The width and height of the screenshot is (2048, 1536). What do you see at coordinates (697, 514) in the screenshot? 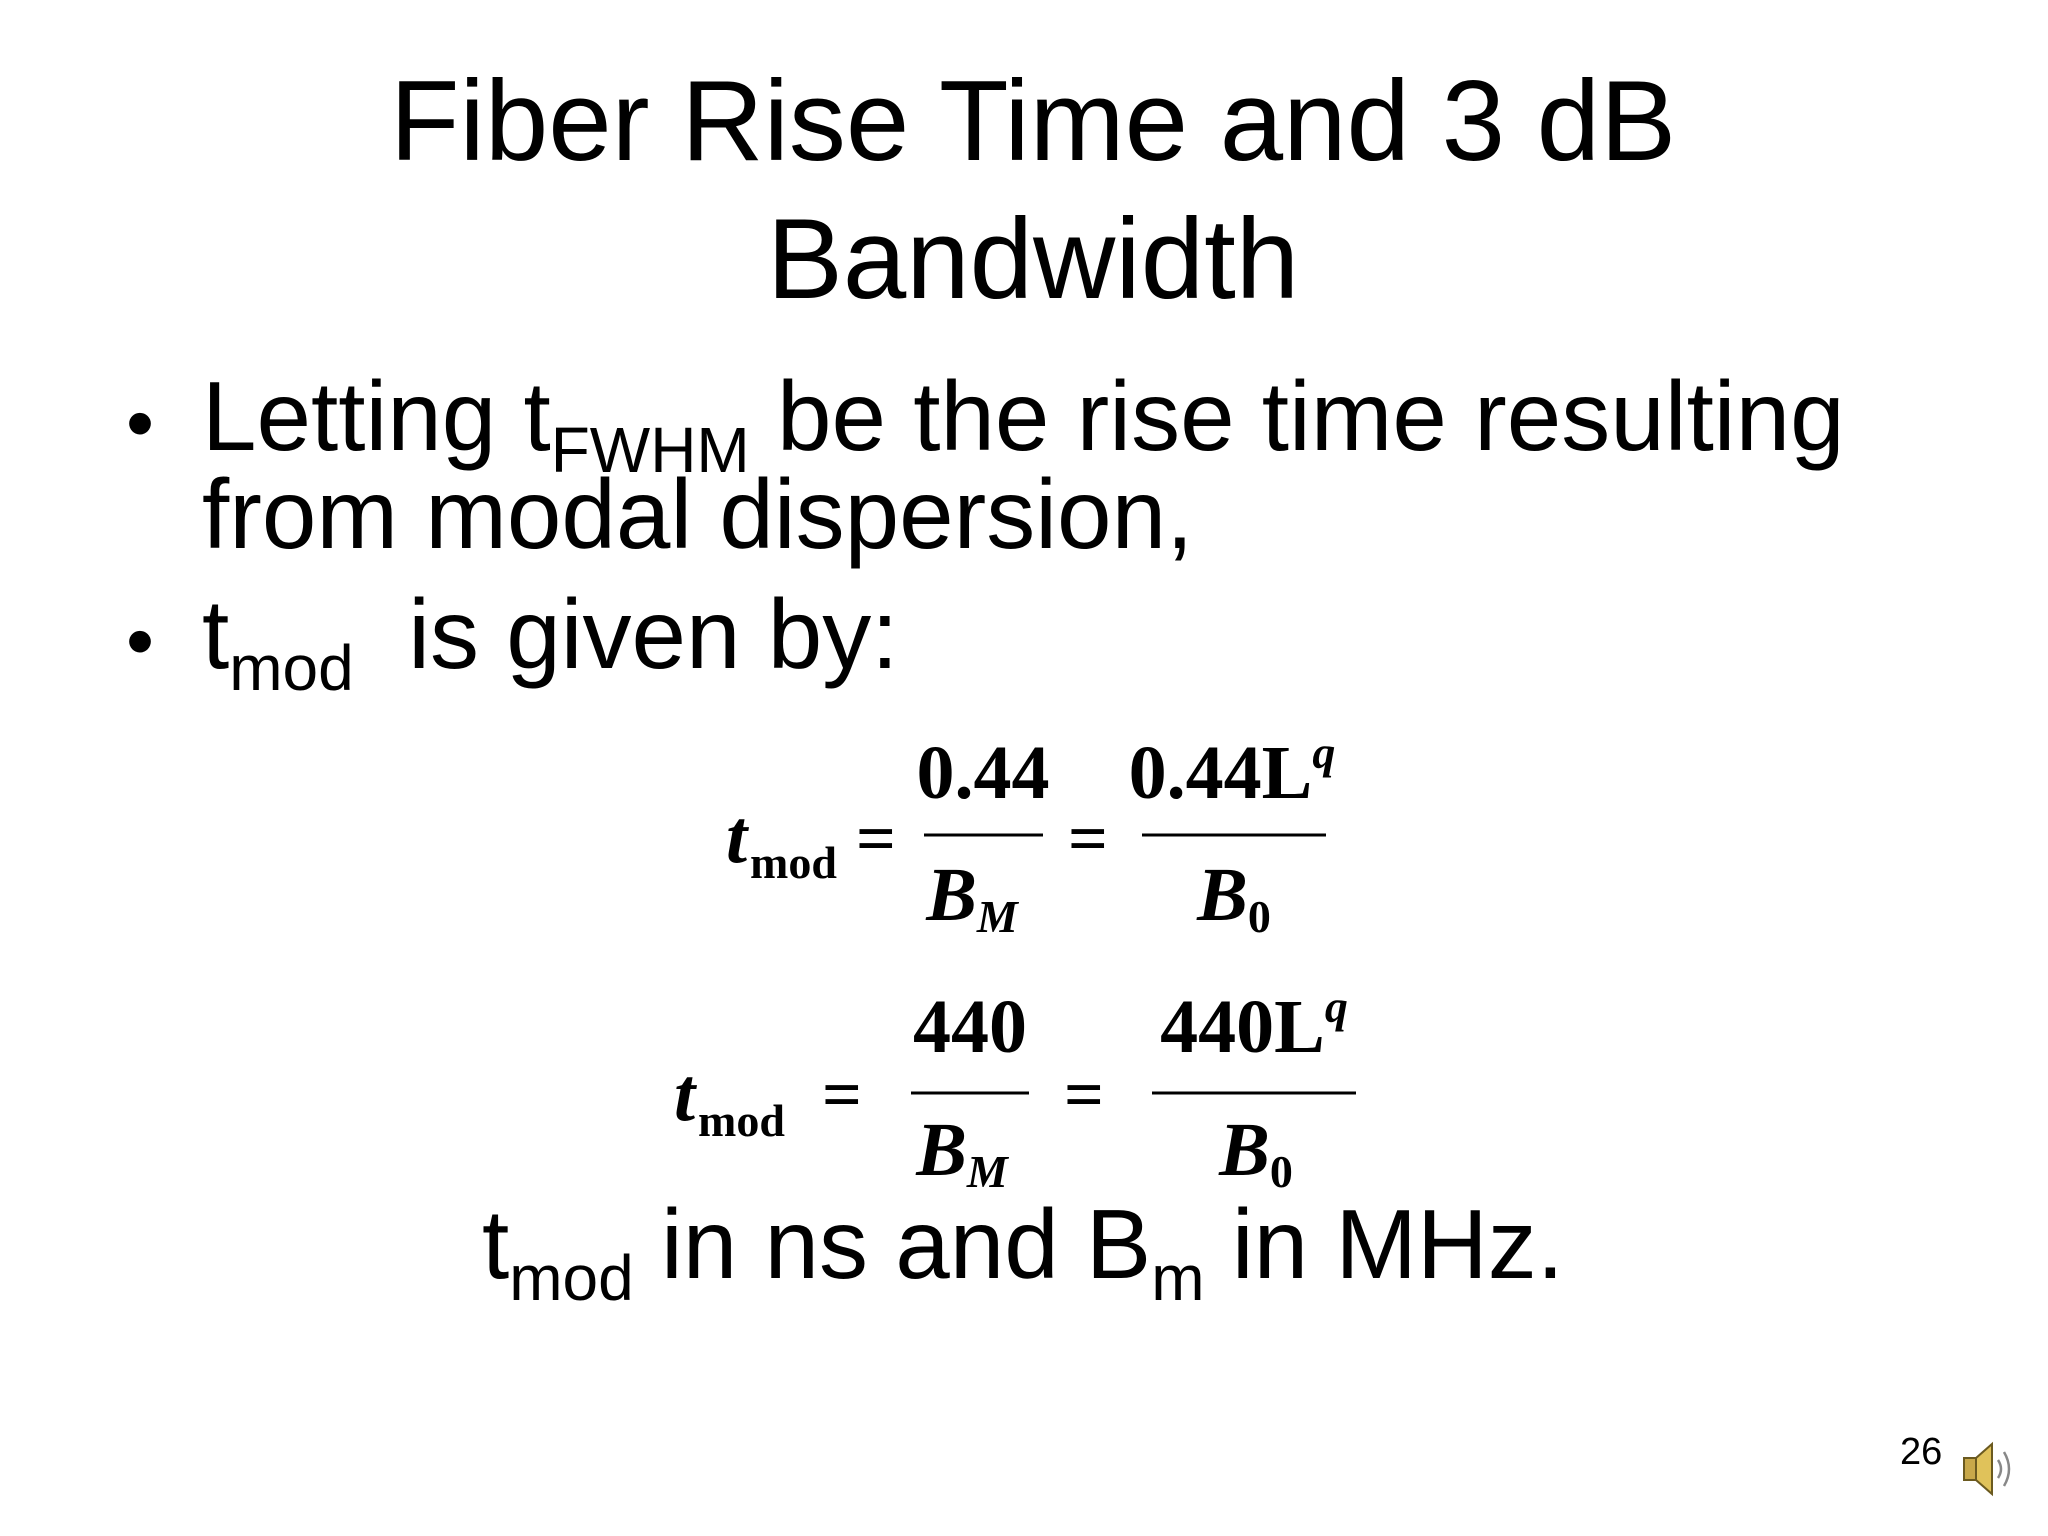
I see `bullet-text: from modal dispersion,` at bounding box center [697, 514].